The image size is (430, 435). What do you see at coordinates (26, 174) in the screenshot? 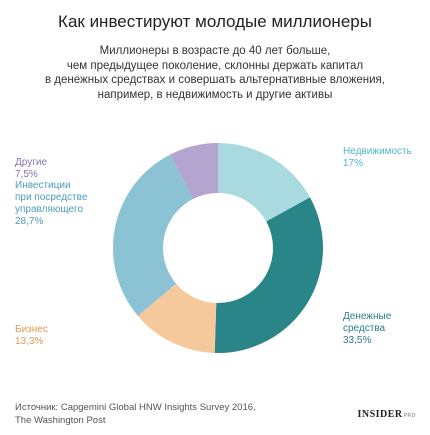
I see `value-label: 7,5%` at bounding box center [26, 174].